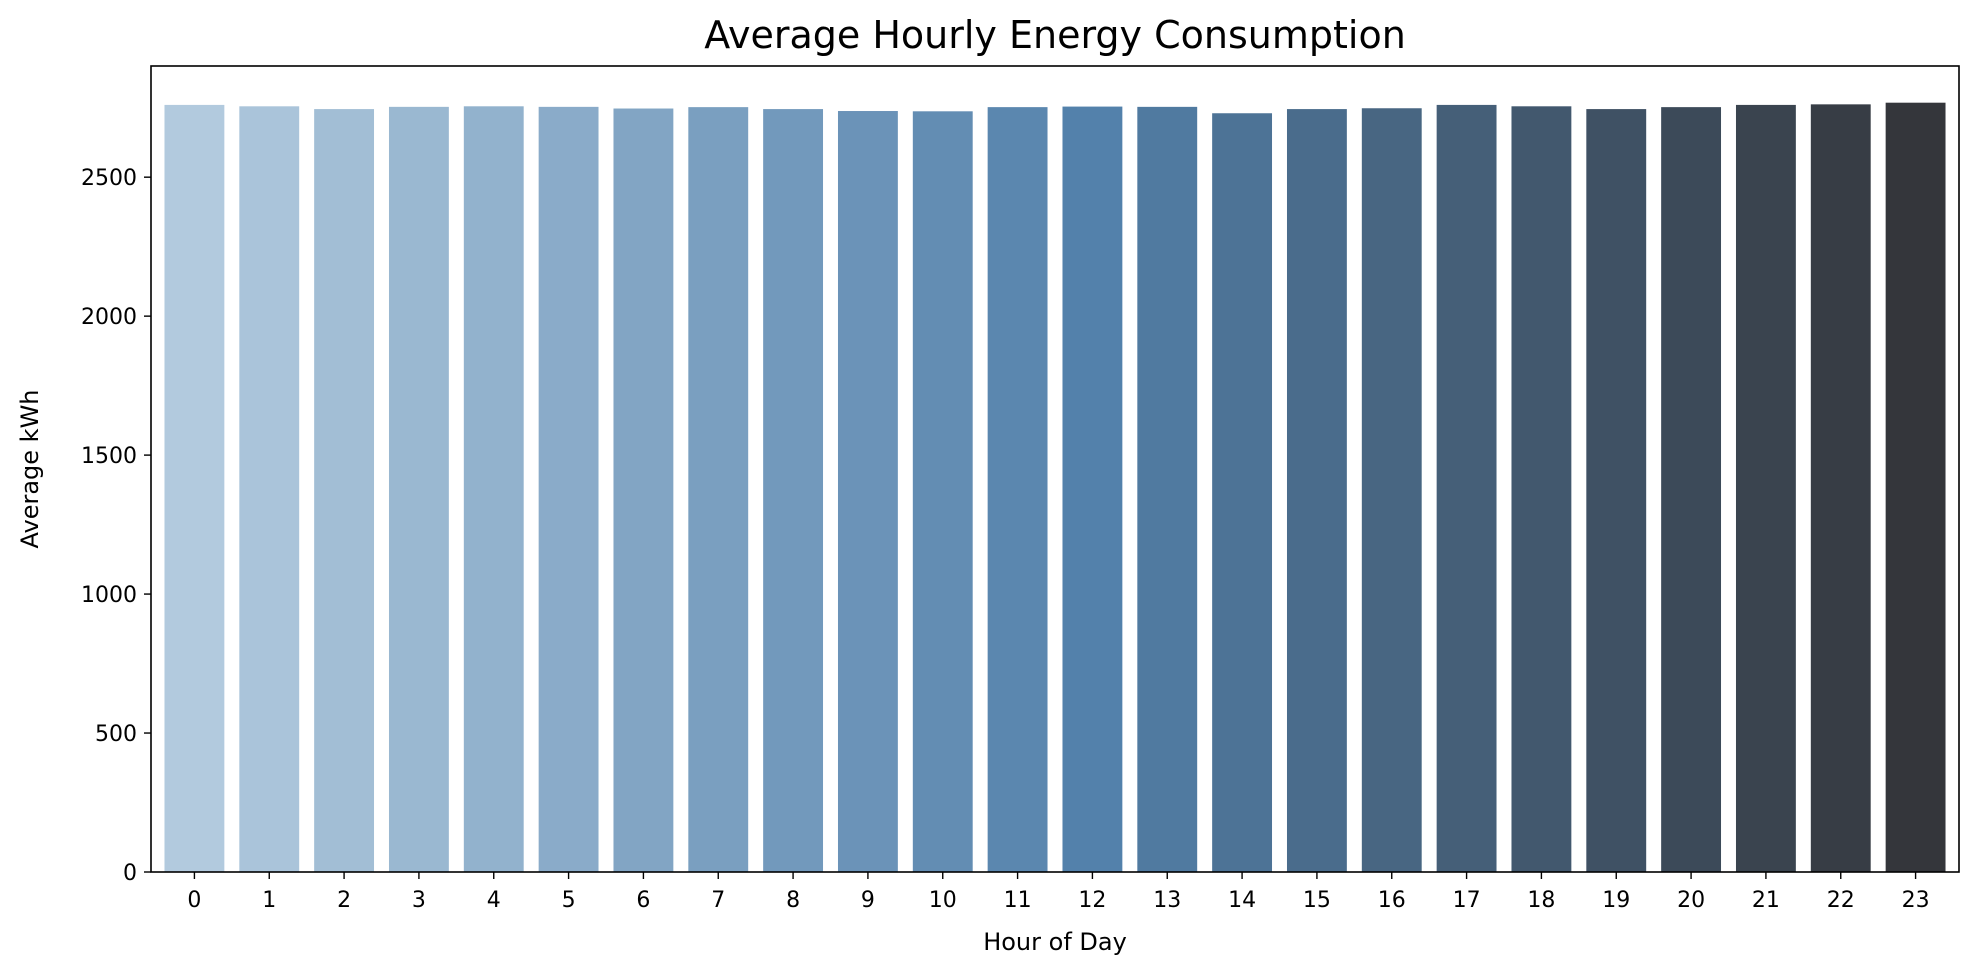 This screenshot has height=976, width=1980. I want to click on x-tick-label: 22, so click(1841, 900).